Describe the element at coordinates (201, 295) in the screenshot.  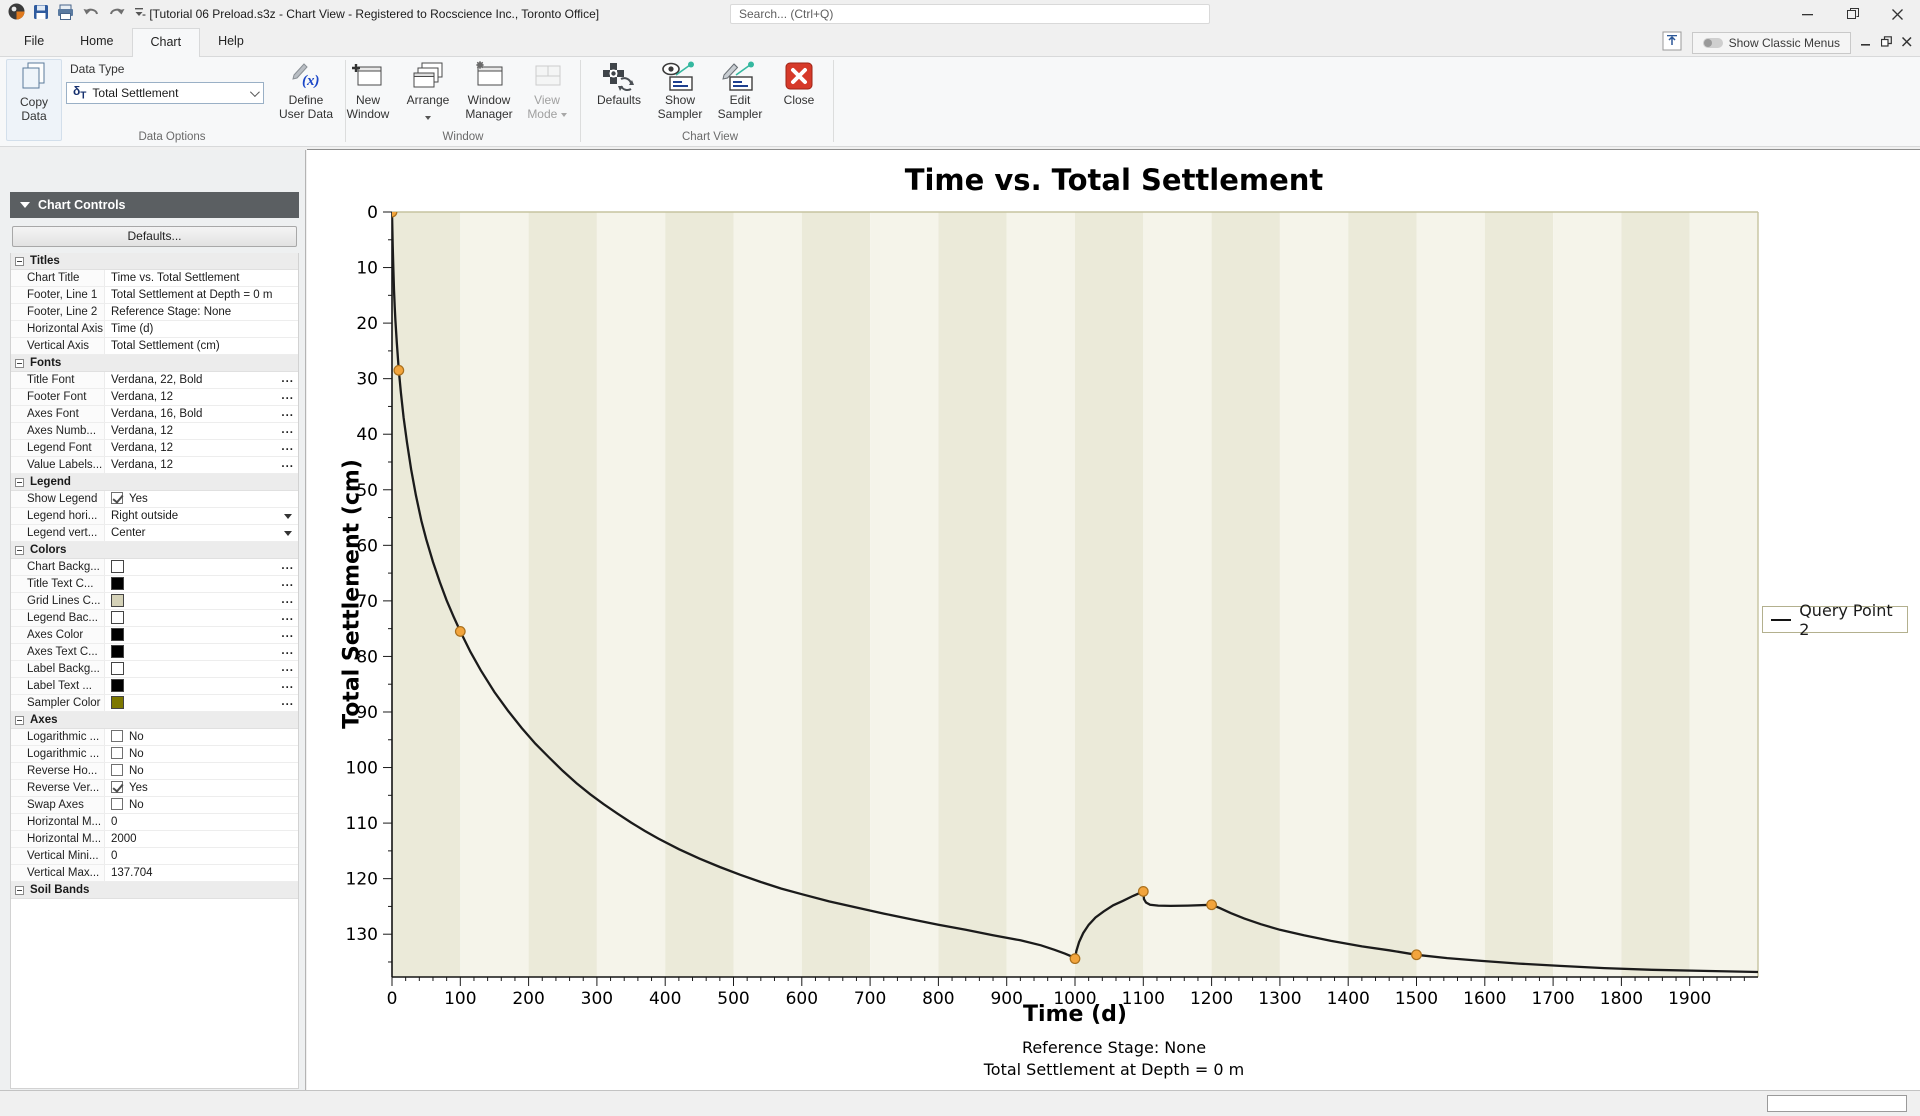
I see `property-value: Total Settlement at Depth = 0 m` at that location.